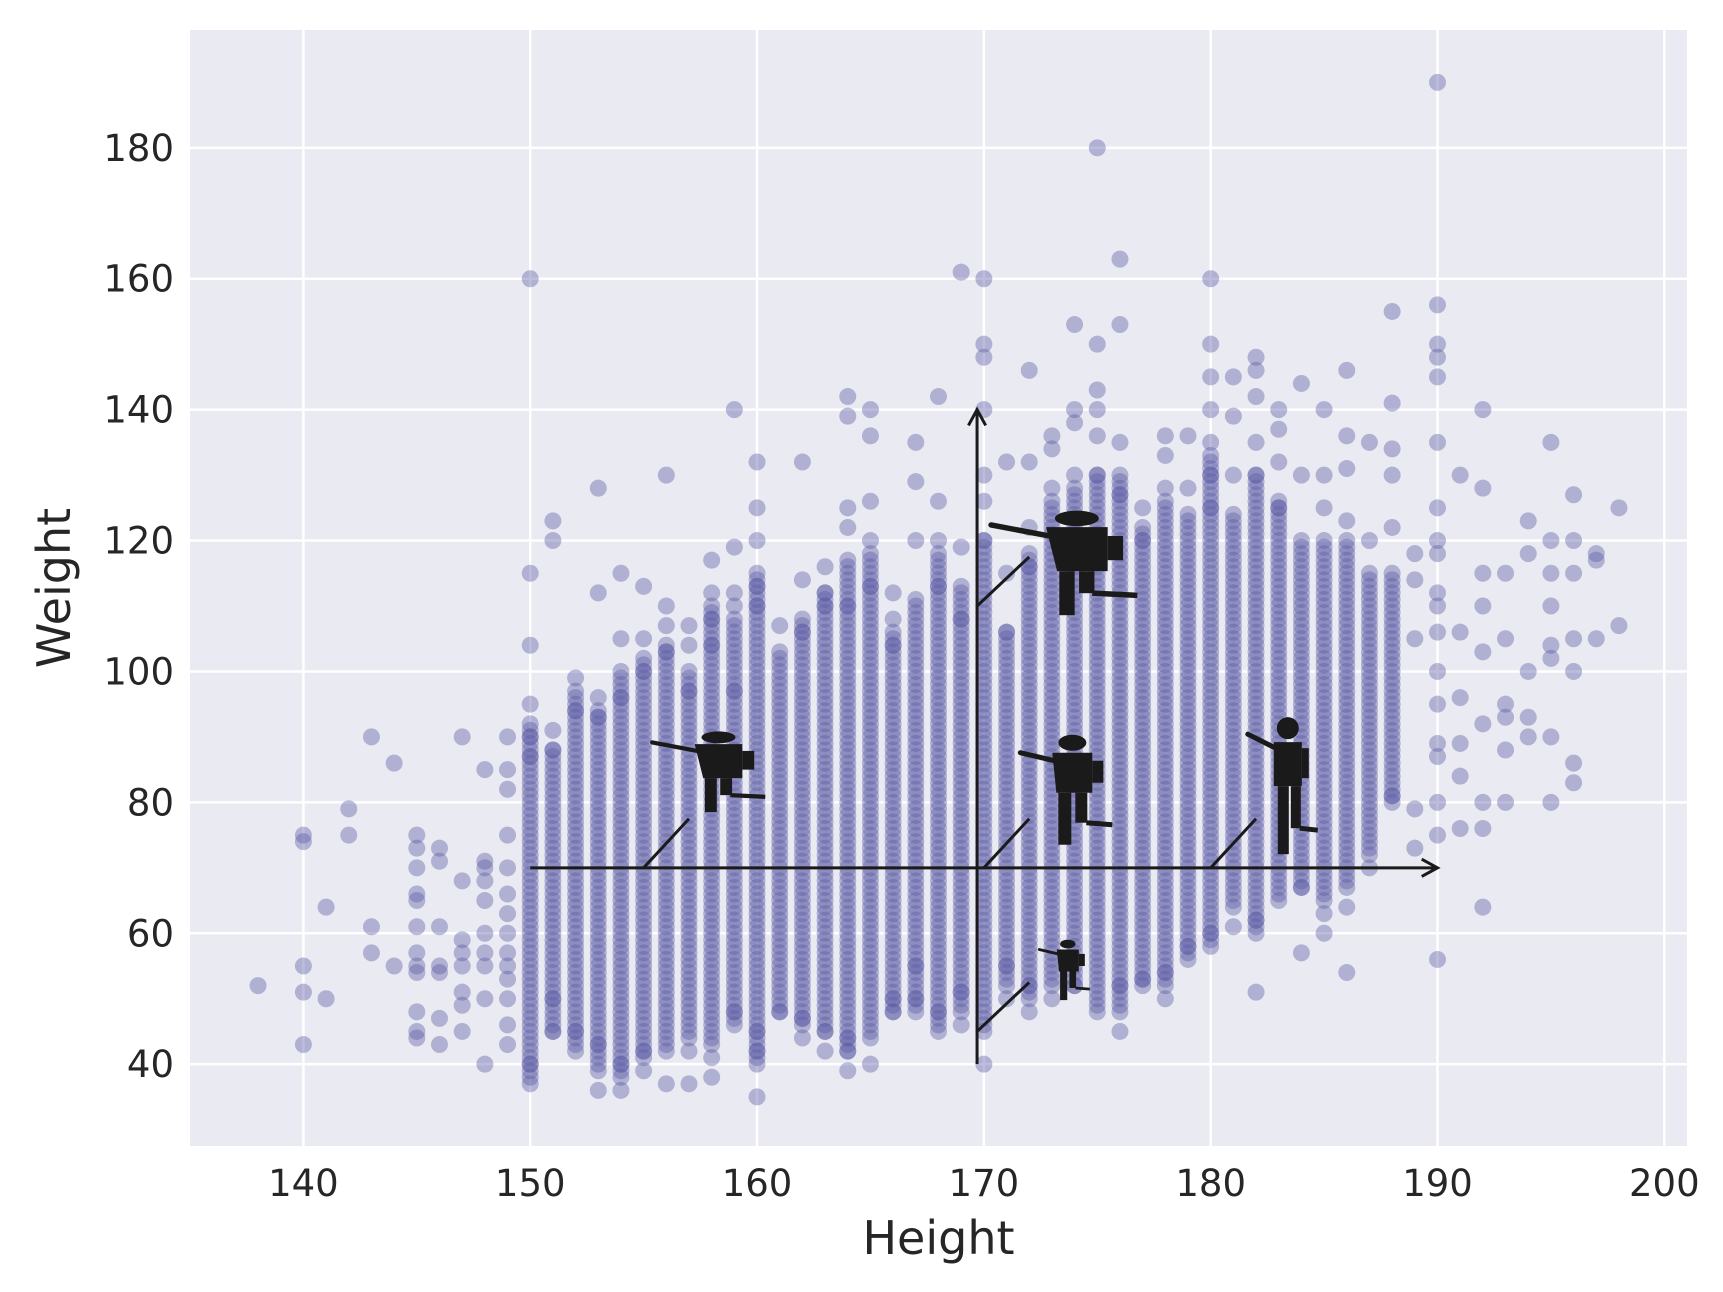 This screenshot has width=1723, height=1292. Describe the element at coordinates (138, 148) in the screenshot. I see `y-tick-label: 180` at that location.